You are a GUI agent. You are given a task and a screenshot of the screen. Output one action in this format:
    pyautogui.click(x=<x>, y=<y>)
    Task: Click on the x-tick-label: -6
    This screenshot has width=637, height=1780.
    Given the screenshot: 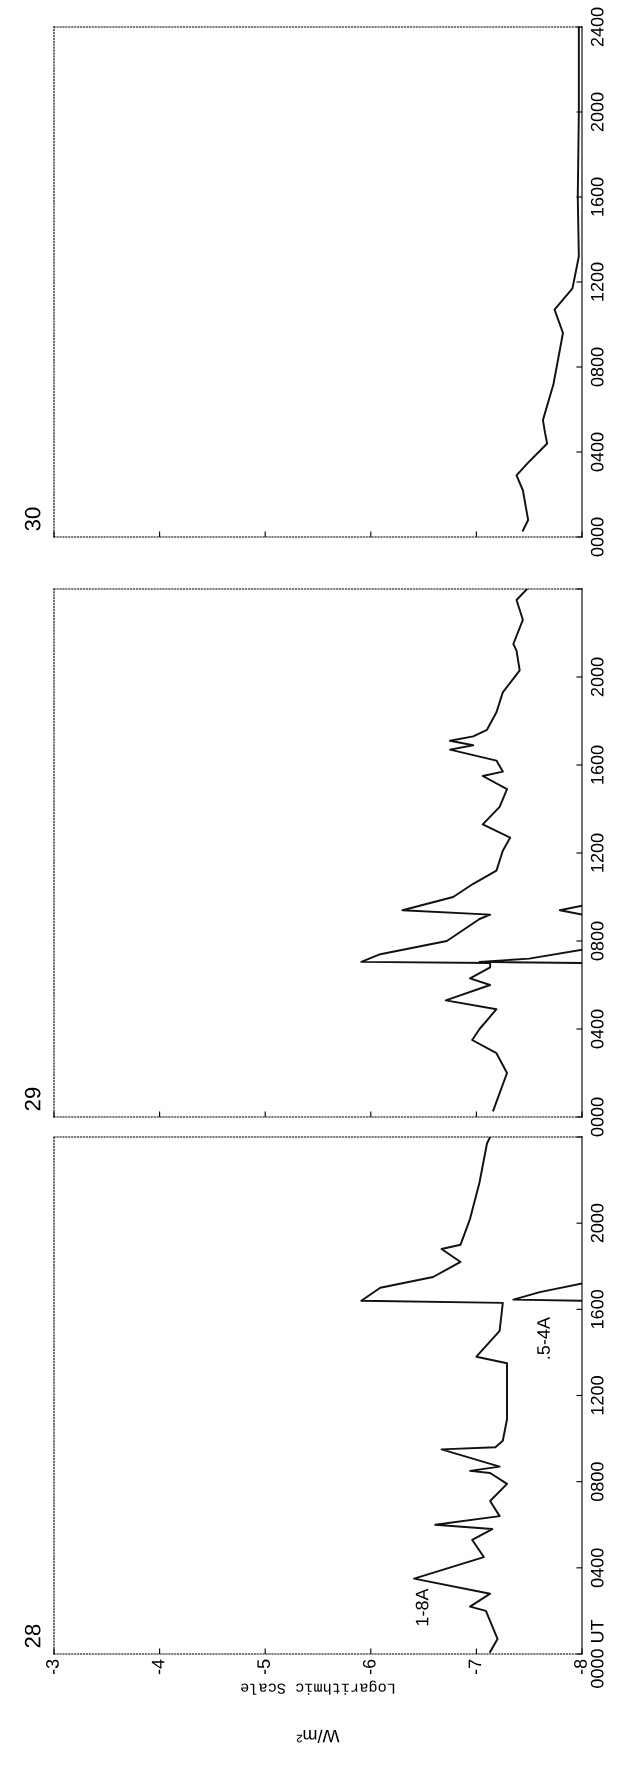 What is the action you would take?
    pyautogui.click(x=369, y=1667)
    